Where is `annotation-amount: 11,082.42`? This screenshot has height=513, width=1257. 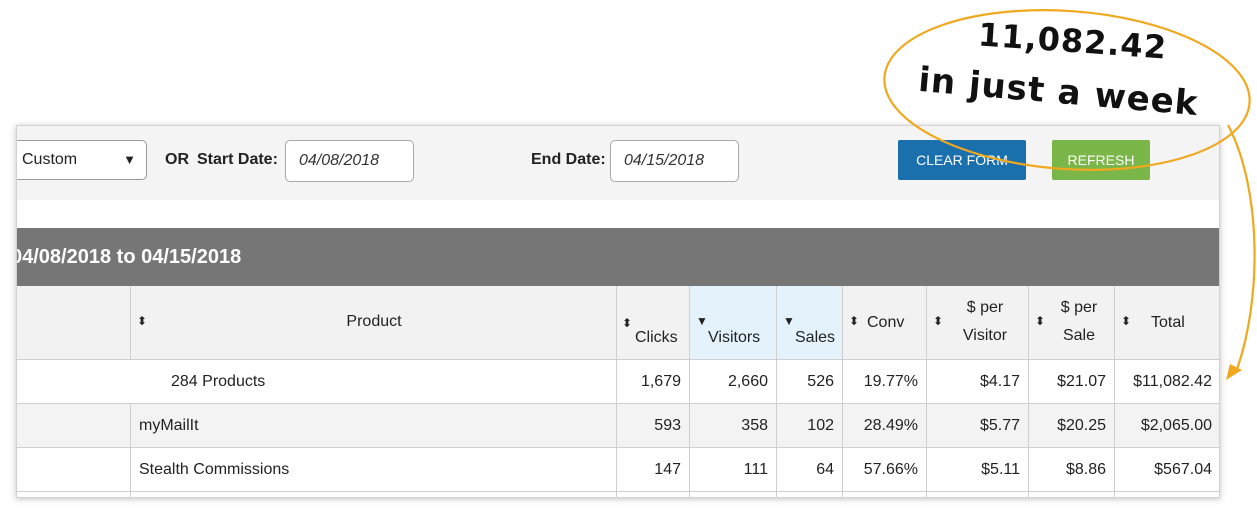
annotation-amount: 11,082.42 is located at coordinates (1072, 41).